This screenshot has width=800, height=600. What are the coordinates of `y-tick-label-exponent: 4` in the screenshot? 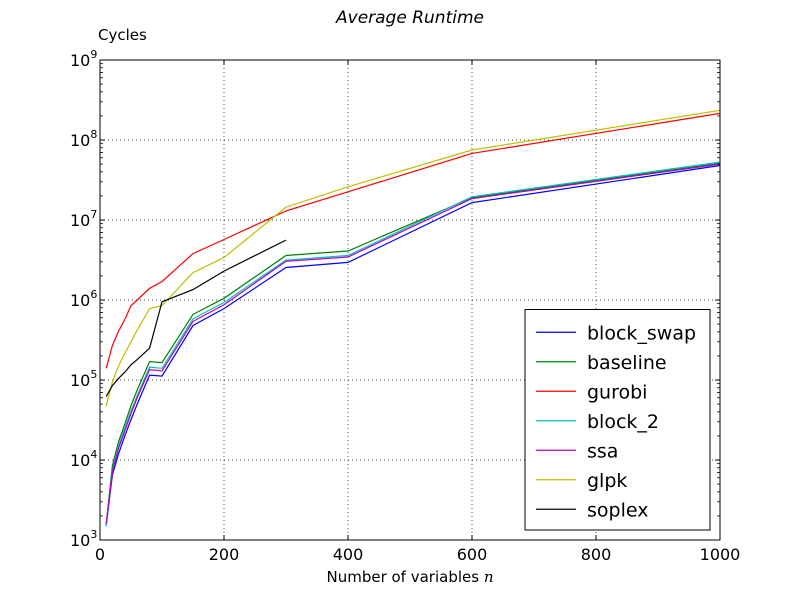 It's located at (93, 454).